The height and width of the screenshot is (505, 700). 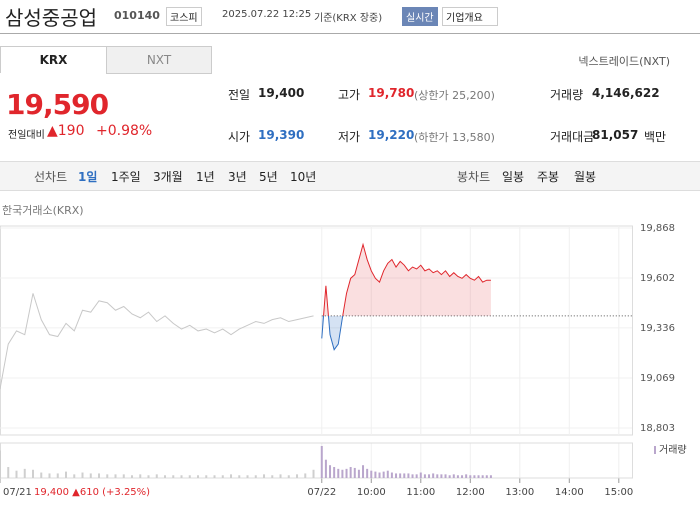 What do you see at coordinates (184, 16) in the screenshot?
I see `market-badge: 코스피` at bounding box center [184, 16].